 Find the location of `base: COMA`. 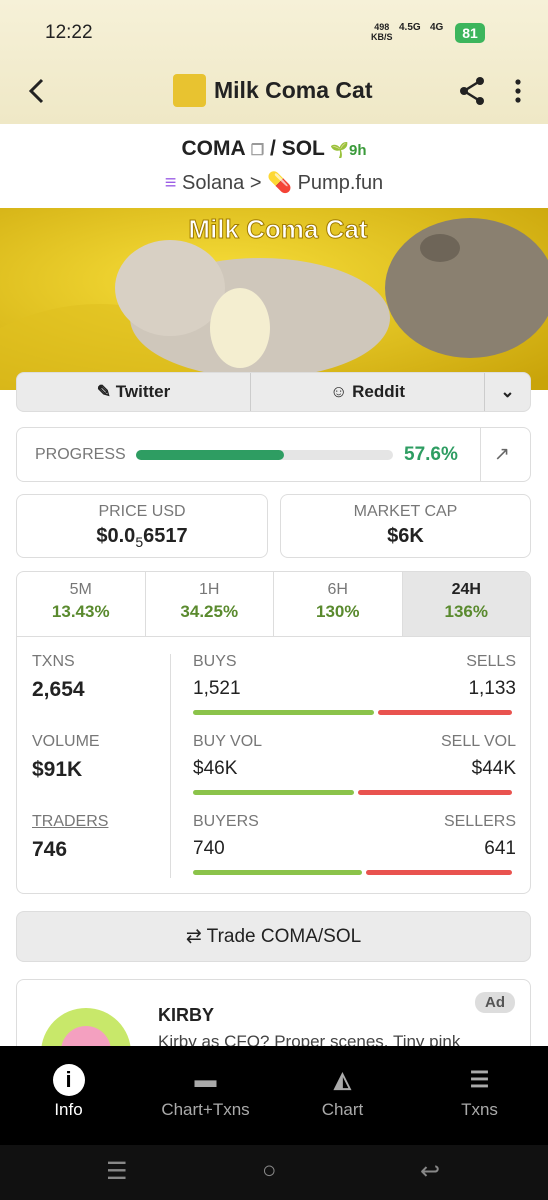

base: COMA is located at coordinates (213, 148).